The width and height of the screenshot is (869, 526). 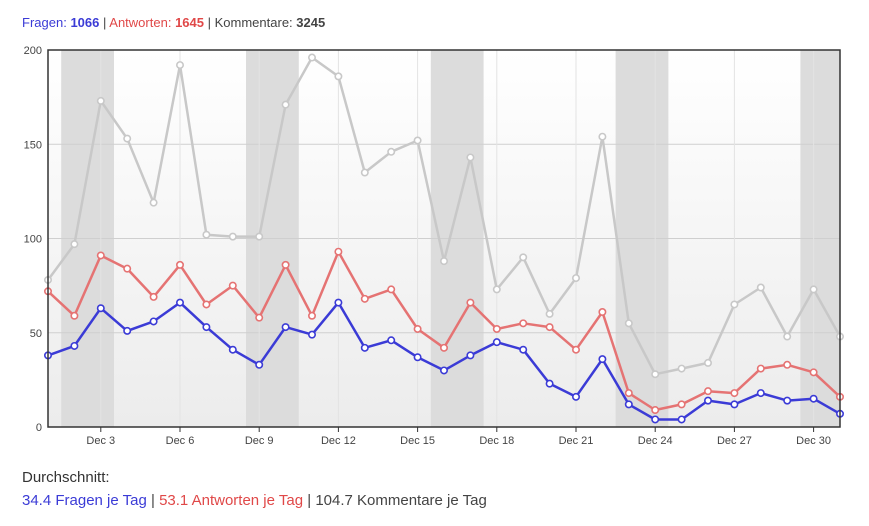 What do you see at coordinates (417, 441) in the screenshot?
I see `x-tick-label: Dec 15` at bounding box center [417, 441].